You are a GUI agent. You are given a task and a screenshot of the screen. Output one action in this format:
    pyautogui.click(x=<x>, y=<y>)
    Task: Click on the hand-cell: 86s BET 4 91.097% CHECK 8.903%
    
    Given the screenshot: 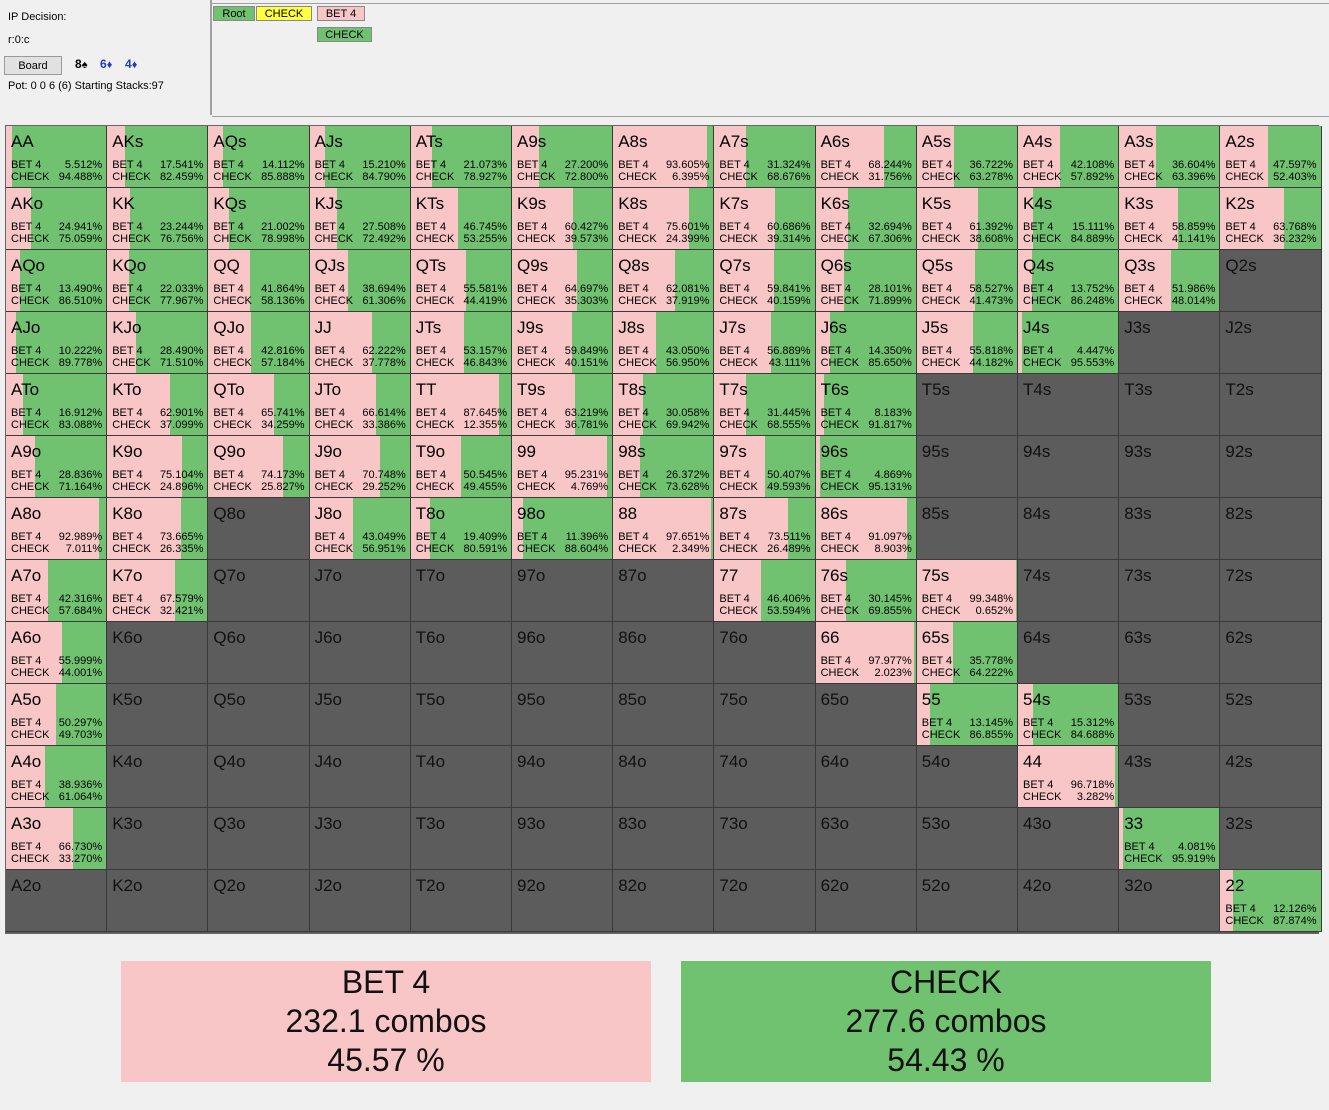 What is the action you would take?
    pyautogui.click(x=866, y=529)
    